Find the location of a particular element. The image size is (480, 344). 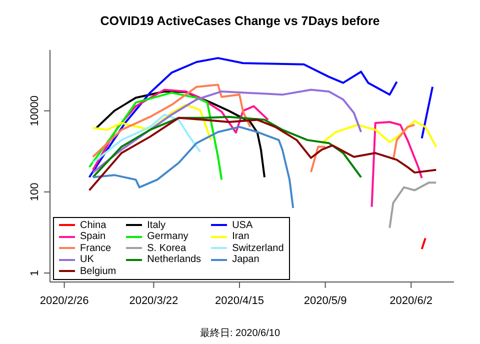

x-tick-label: 2020/6/2 is located at coordinates (411, 301).